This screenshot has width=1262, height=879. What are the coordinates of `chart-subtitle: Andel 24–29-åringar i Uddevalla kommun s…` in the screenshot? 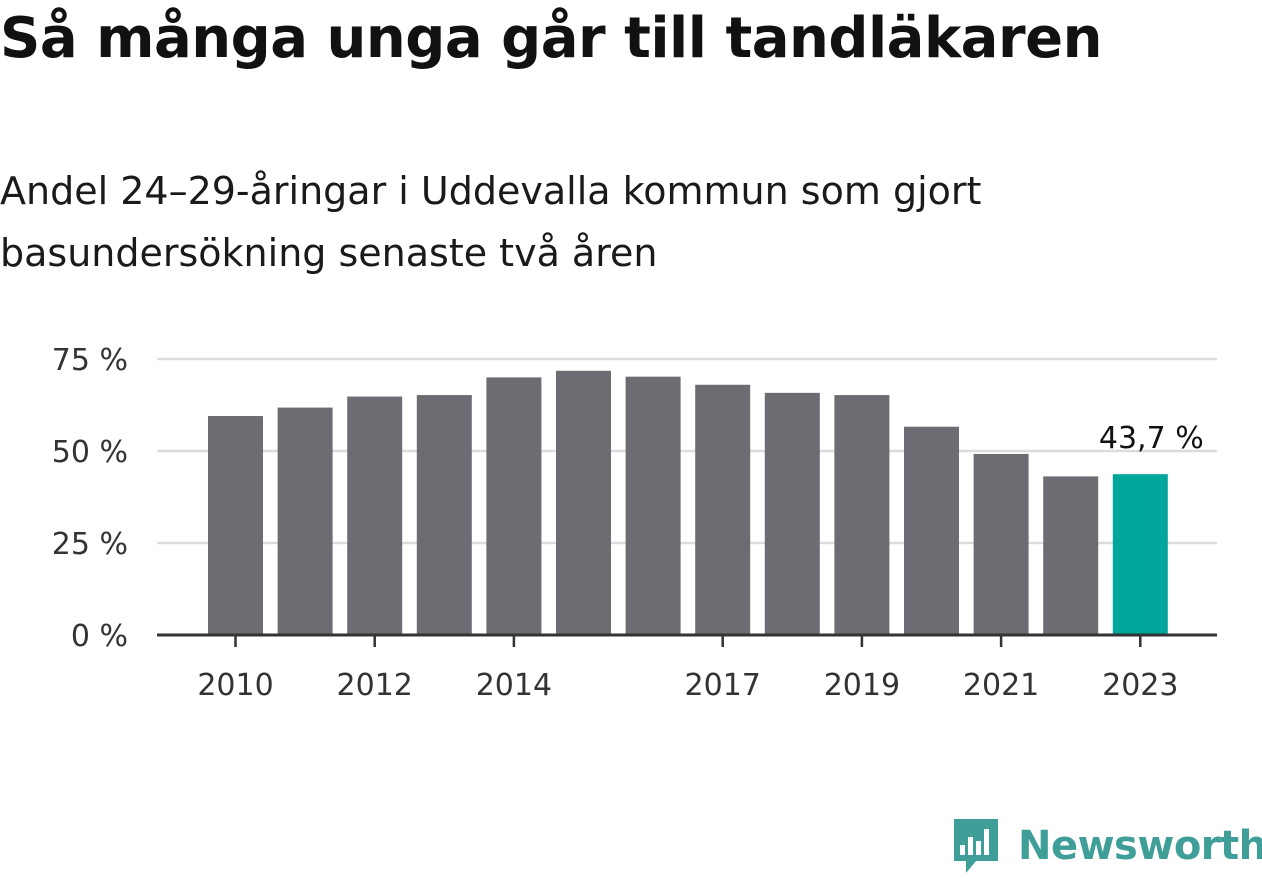 It's located at (491, 222).